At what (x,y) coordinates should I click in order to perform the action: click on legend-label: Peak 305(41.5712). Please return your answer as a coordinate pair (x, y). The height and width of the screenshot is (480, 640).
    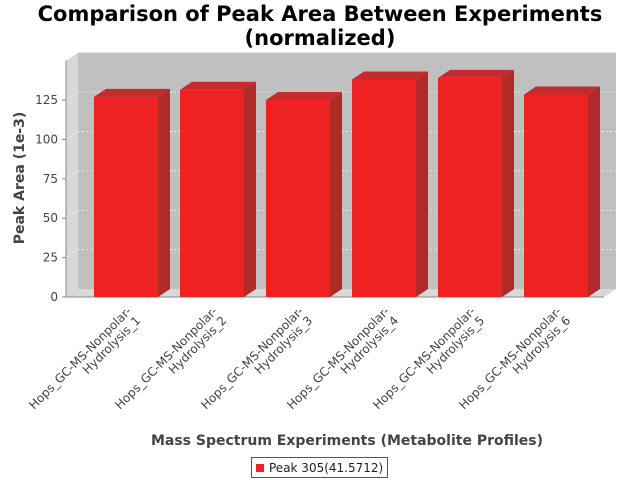
    Looking at the image, I should click on (326, 467).